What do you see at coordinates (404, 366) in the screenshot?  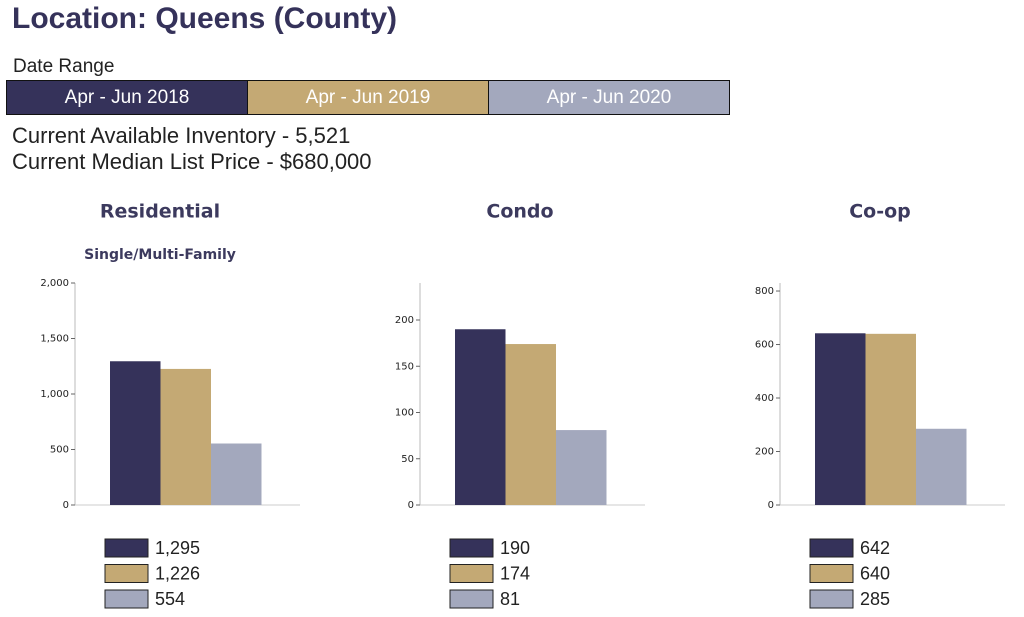 I see `y-tick-label: 150` at bounding box center [404, 366].